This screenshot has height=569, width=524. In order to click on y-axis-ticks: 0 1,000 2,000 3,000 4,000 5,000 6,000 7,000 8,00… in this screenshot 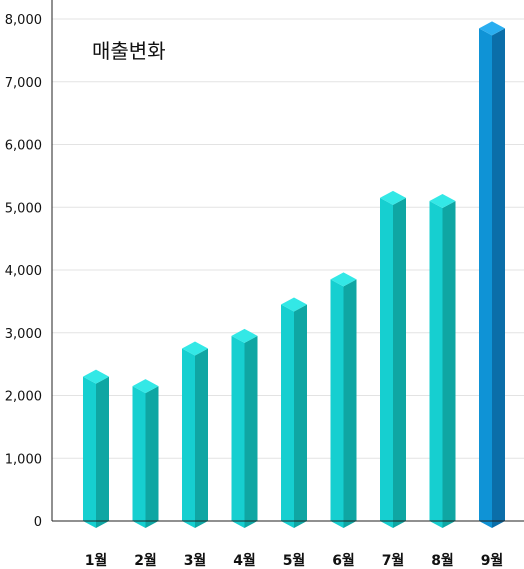, I will do `click(23, 271)`.